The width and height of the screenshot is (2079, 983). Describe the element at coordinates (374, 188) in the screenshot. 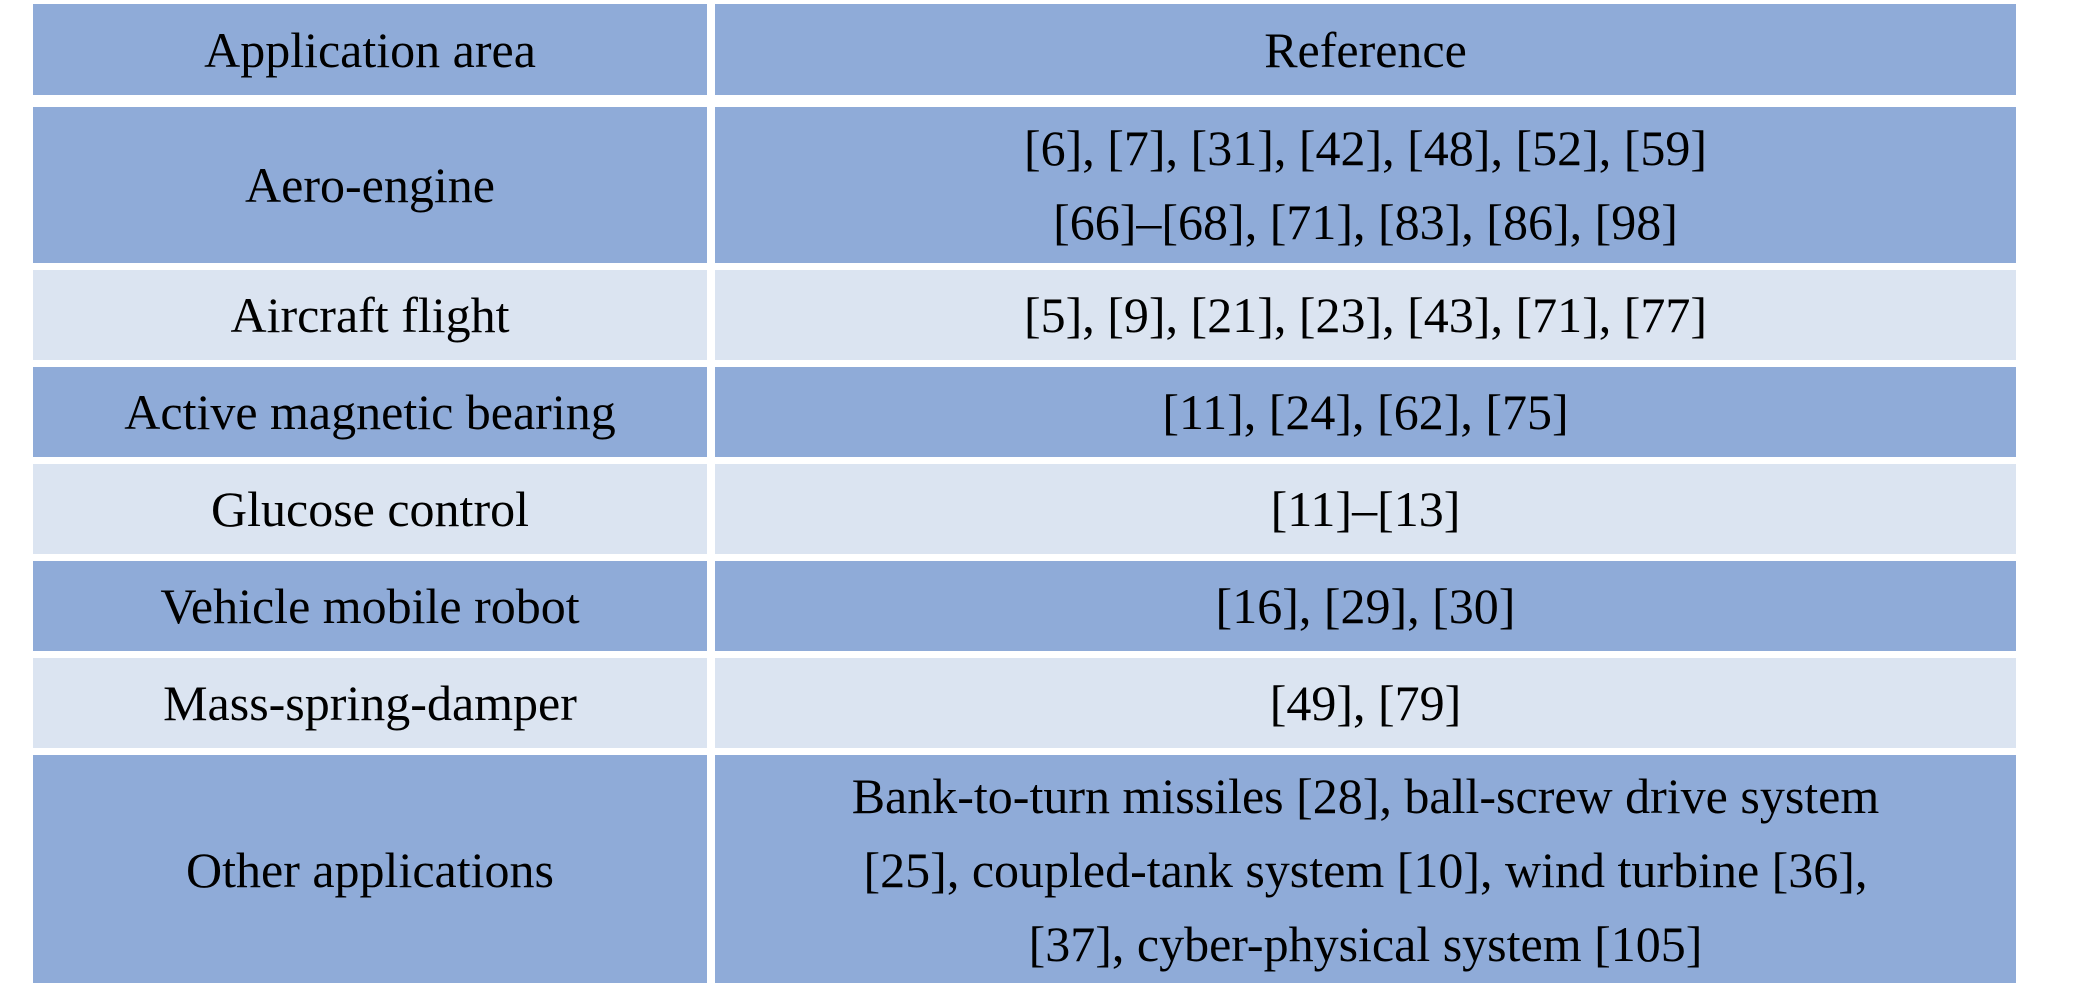

I see `area-cell: Aero-engine` at that location.